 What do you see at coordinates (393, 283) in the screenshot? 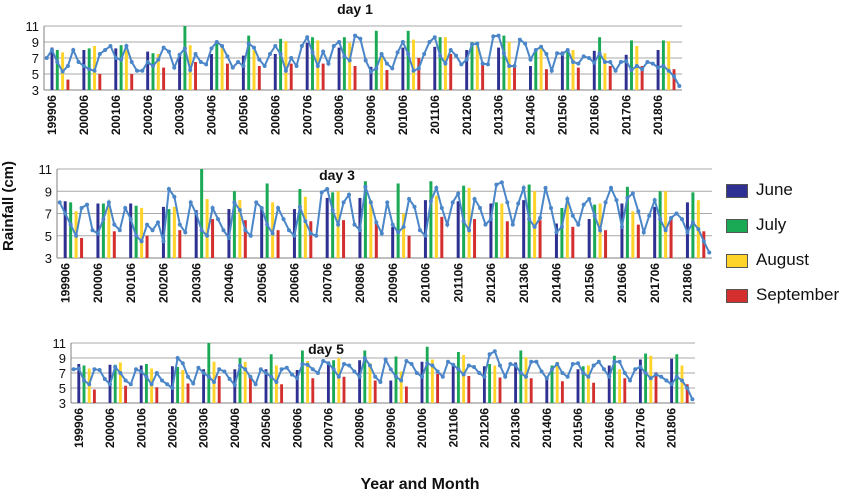
I see `x-tick-label: 200906` at bounding box center [393, 283].